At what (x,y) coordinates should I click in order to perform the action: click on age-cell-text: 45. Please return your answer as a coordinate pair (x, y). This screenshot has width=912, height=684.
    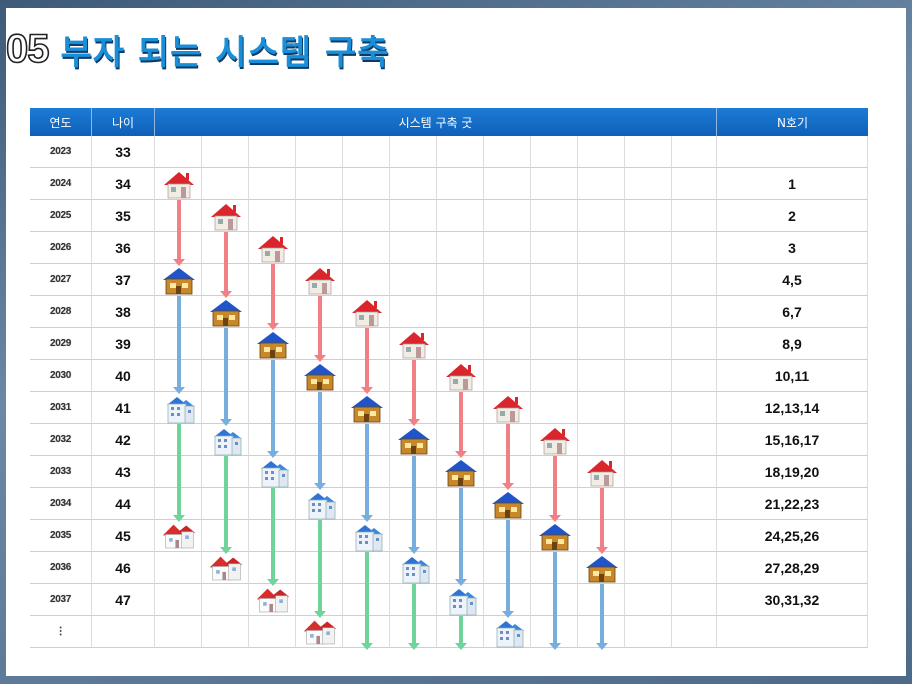
    Looking at the image, I should click on (123, 535).